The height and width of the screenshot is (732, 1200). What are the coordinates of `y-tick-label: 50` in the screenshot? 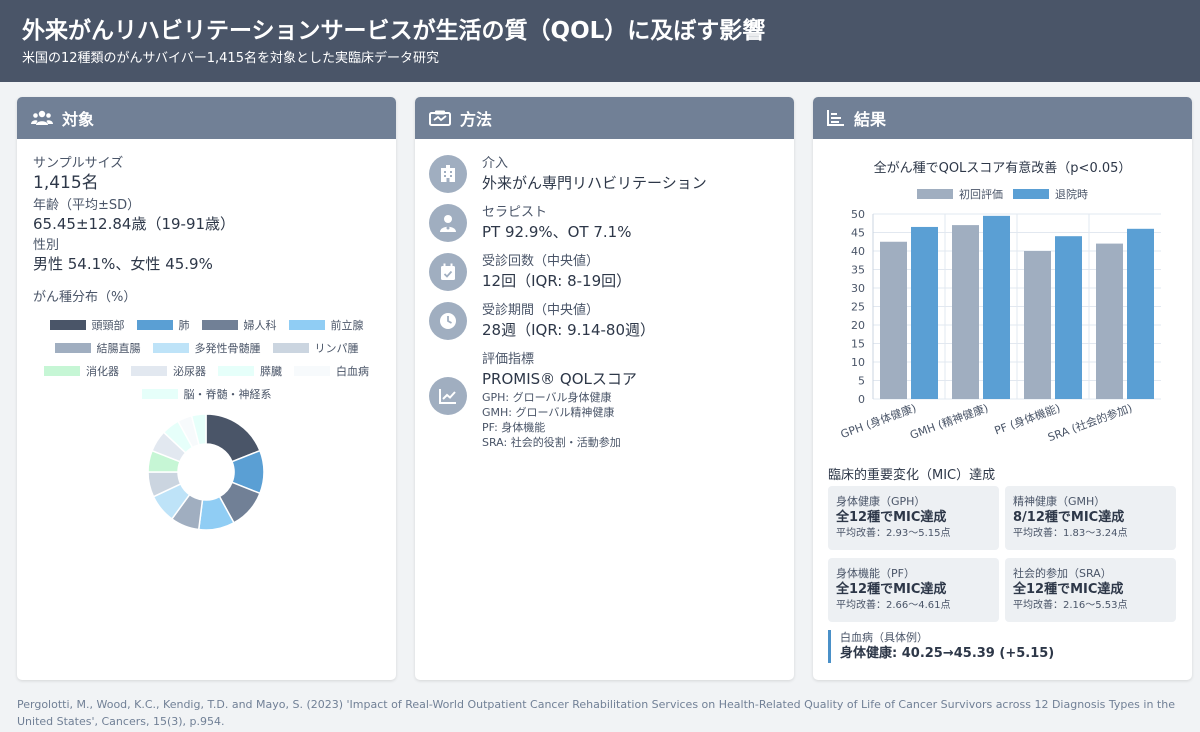 It's located at (858, 215).